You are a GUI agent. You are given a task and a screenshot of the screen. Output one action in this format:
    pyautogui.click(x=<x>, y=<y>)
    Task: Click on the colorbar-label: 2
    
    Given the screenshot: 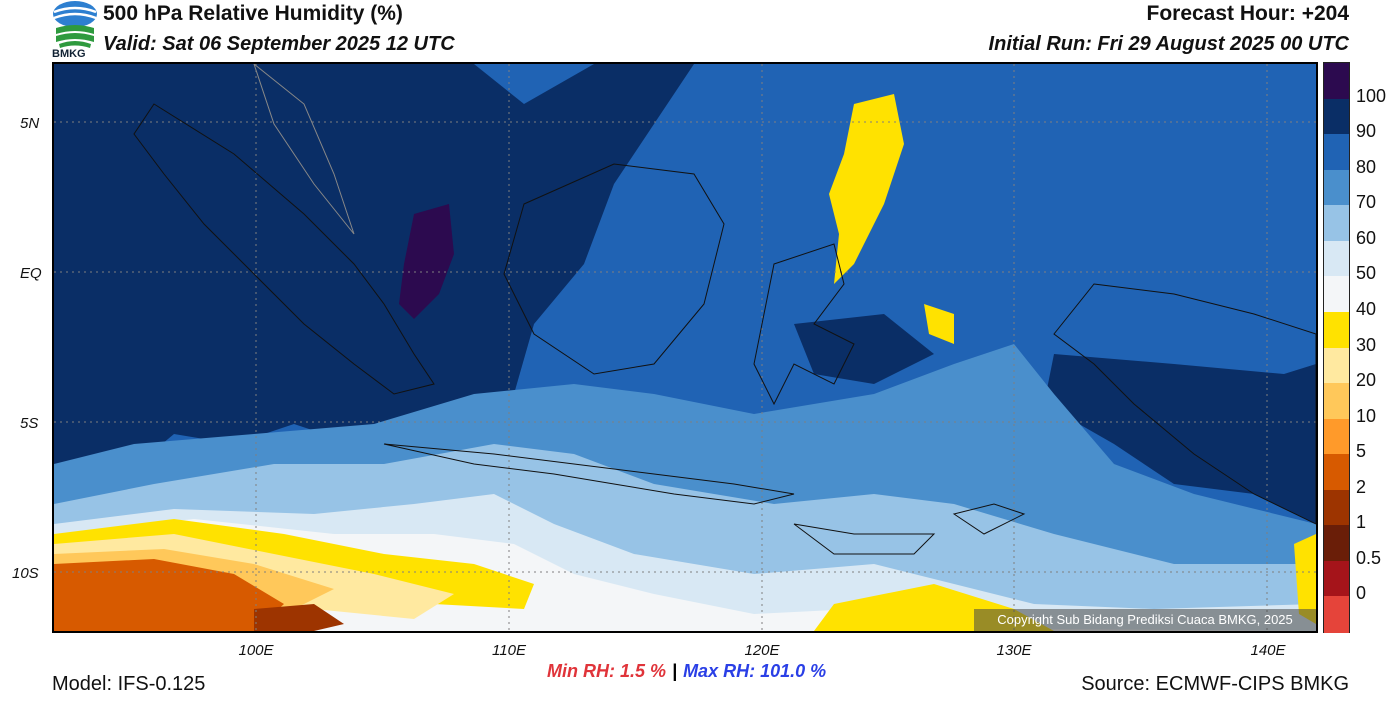 What is the action you would take?
    pyautogui.click(x=1361, y=486)
    